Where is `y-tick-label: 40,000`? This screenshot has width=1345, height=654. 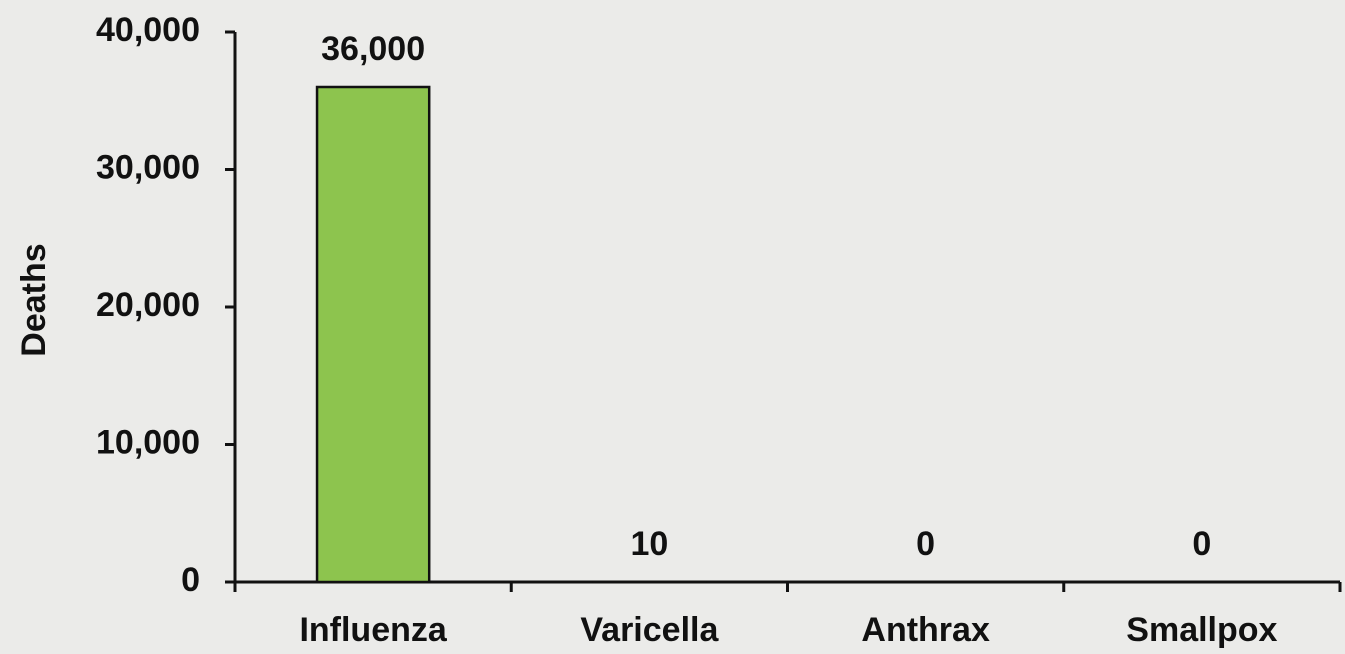
y-tick-label: 40,000 is located at coordinates (148, 30).